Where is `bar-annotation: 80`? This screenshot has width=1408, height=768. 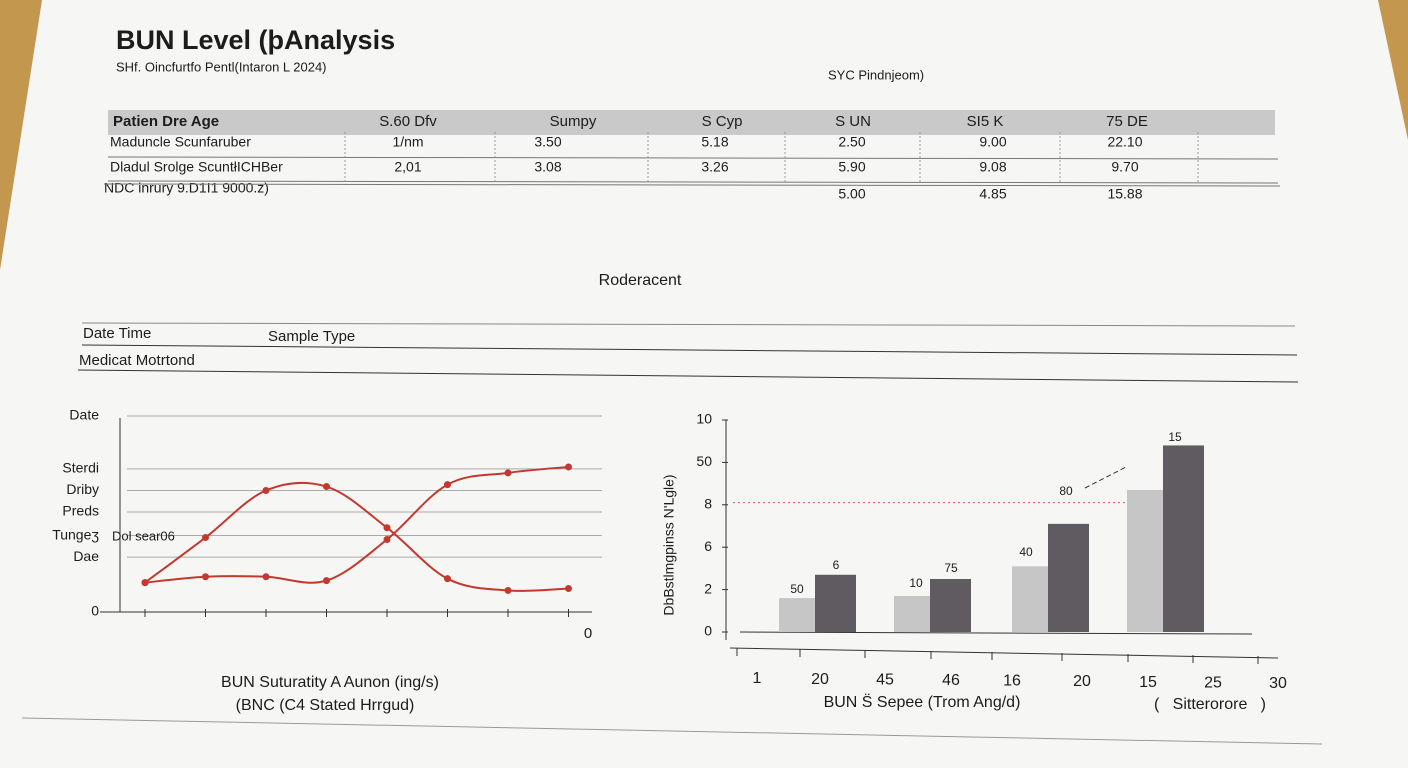 bar-annotation: 80 is located at coordinates (1066, 491).